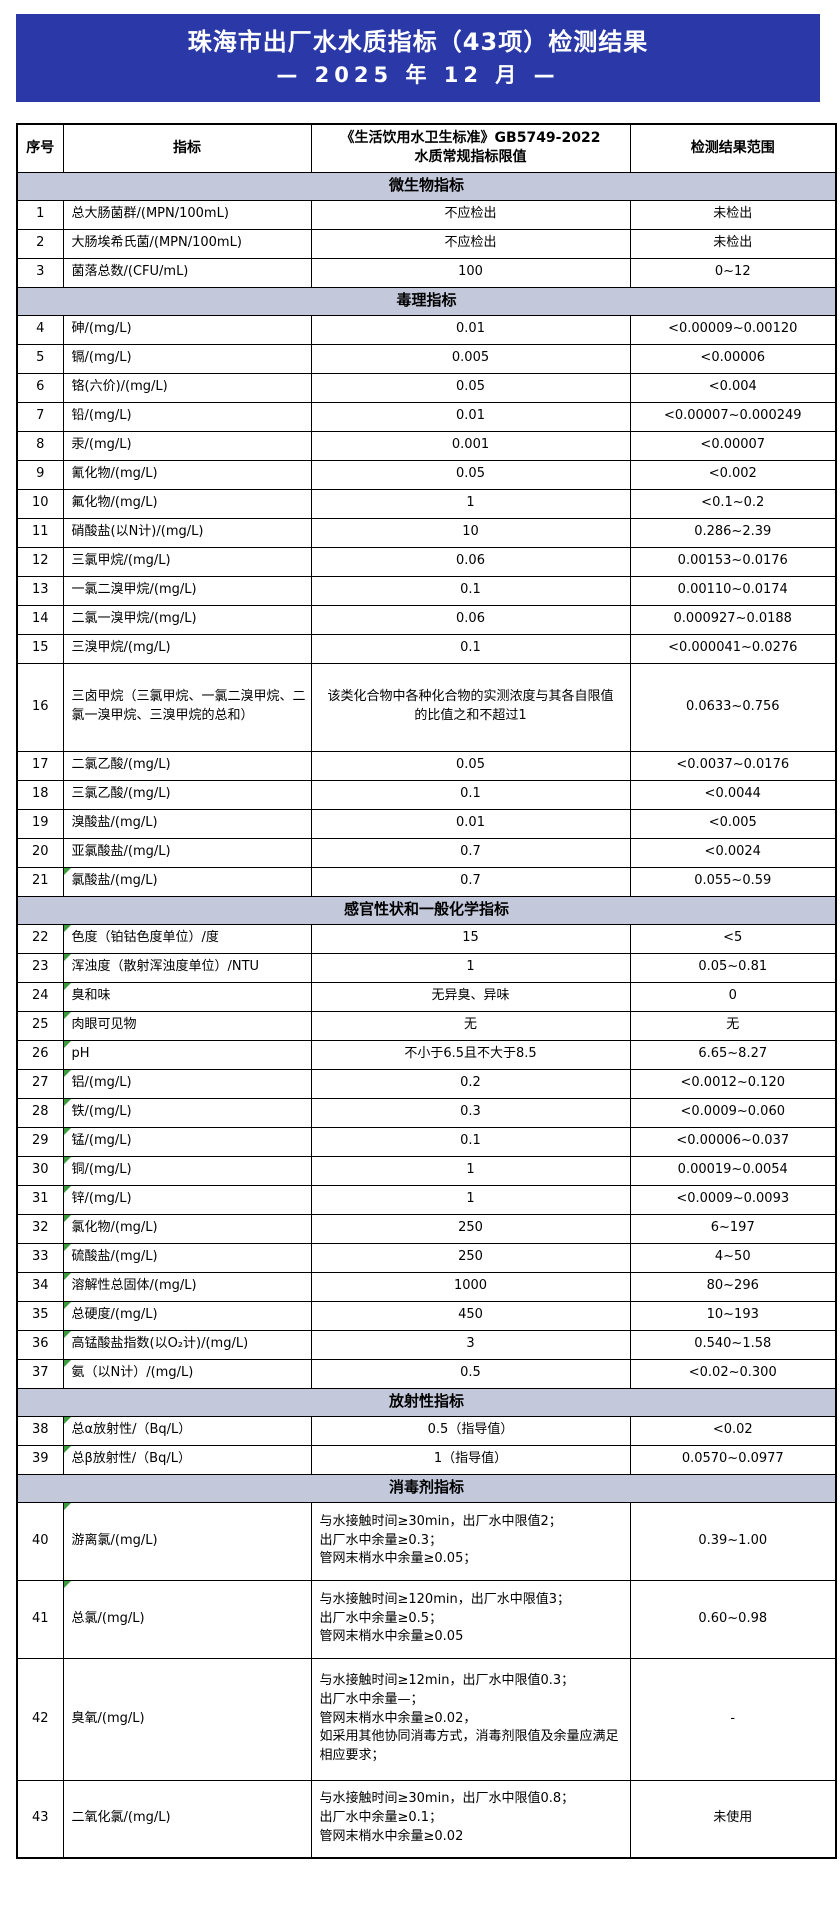 The height and width of the screenshot is (1925, 840). What do you see at coordinates (187, 416) in the screenshot?
I see `indicator-cell: 铅/(mg/L)` at bounding box center [187, 416].